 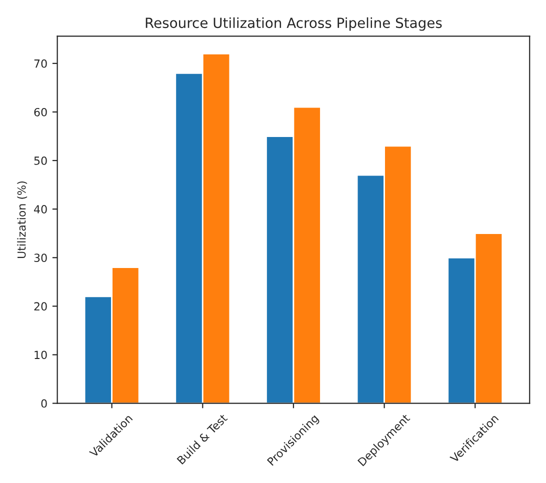 I want to click on y-tick-label: 40, so click(x=40, y=209).